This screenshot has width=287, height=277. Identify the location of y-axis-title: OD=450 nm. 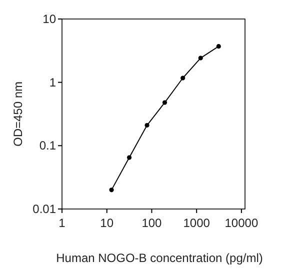
(18, 114).